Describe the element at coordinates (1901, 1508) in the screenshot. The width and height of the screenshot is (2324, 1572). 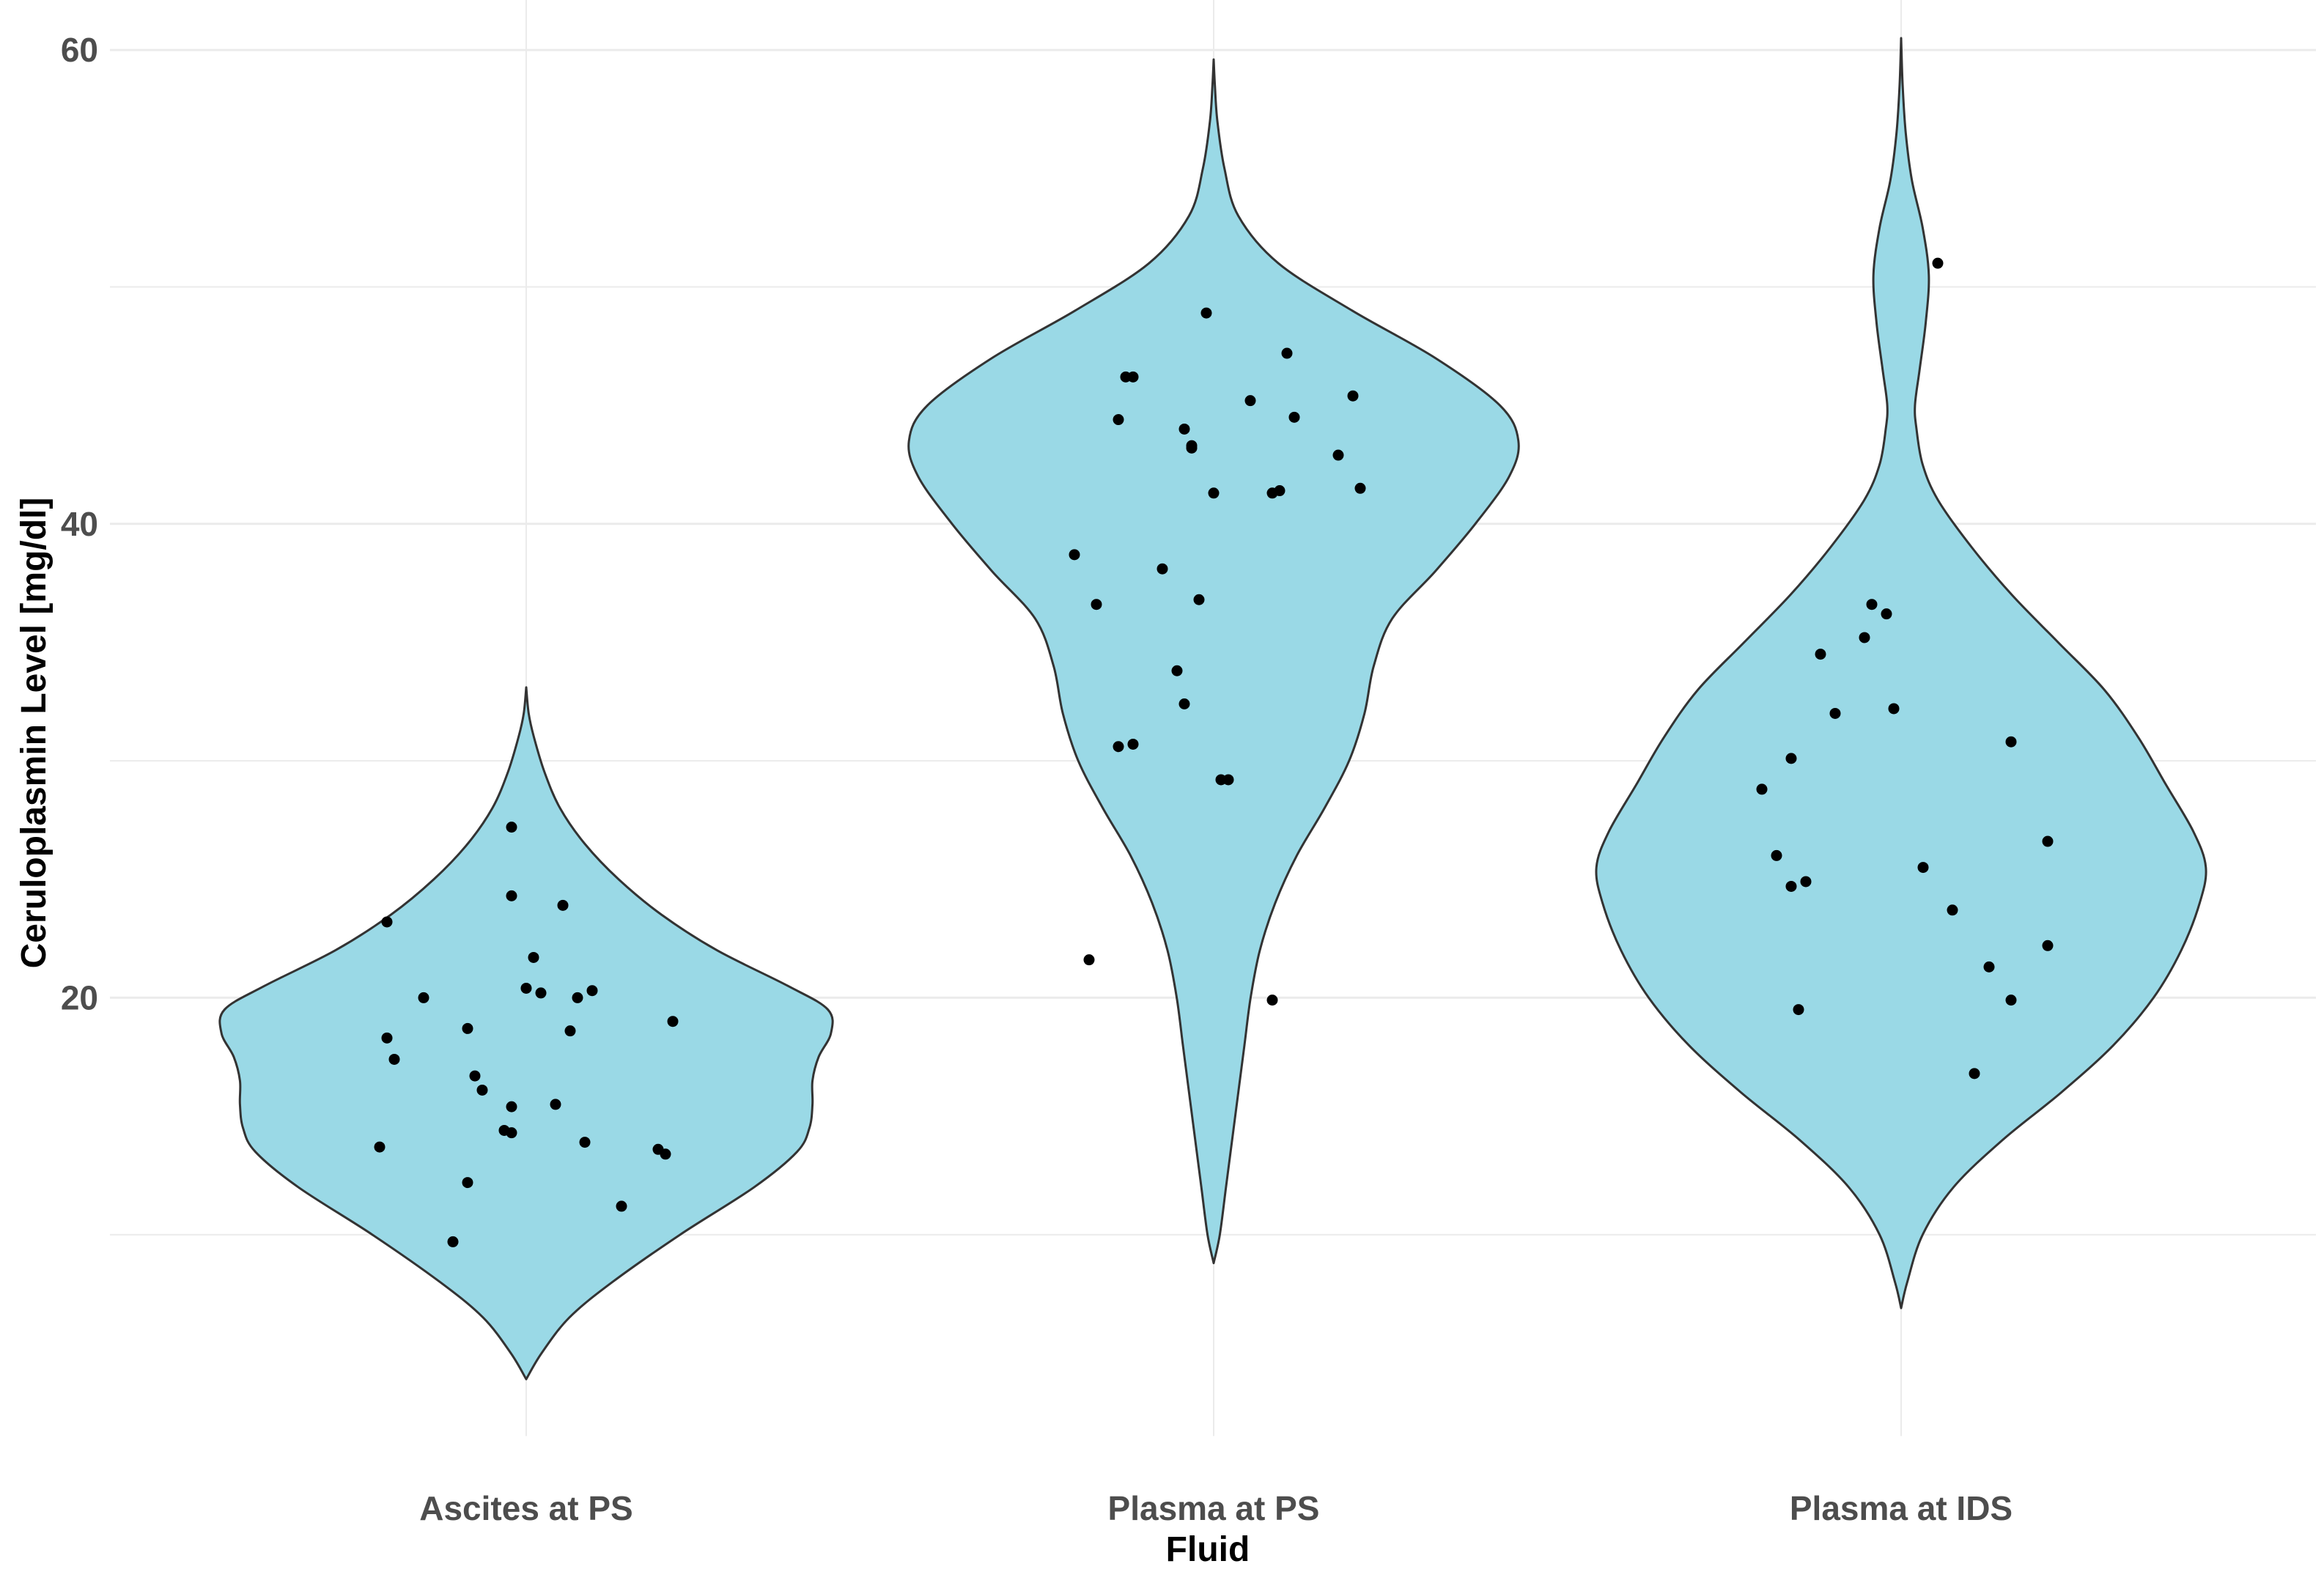
I see `x-tick-label: Plasma at IDS` at that location.